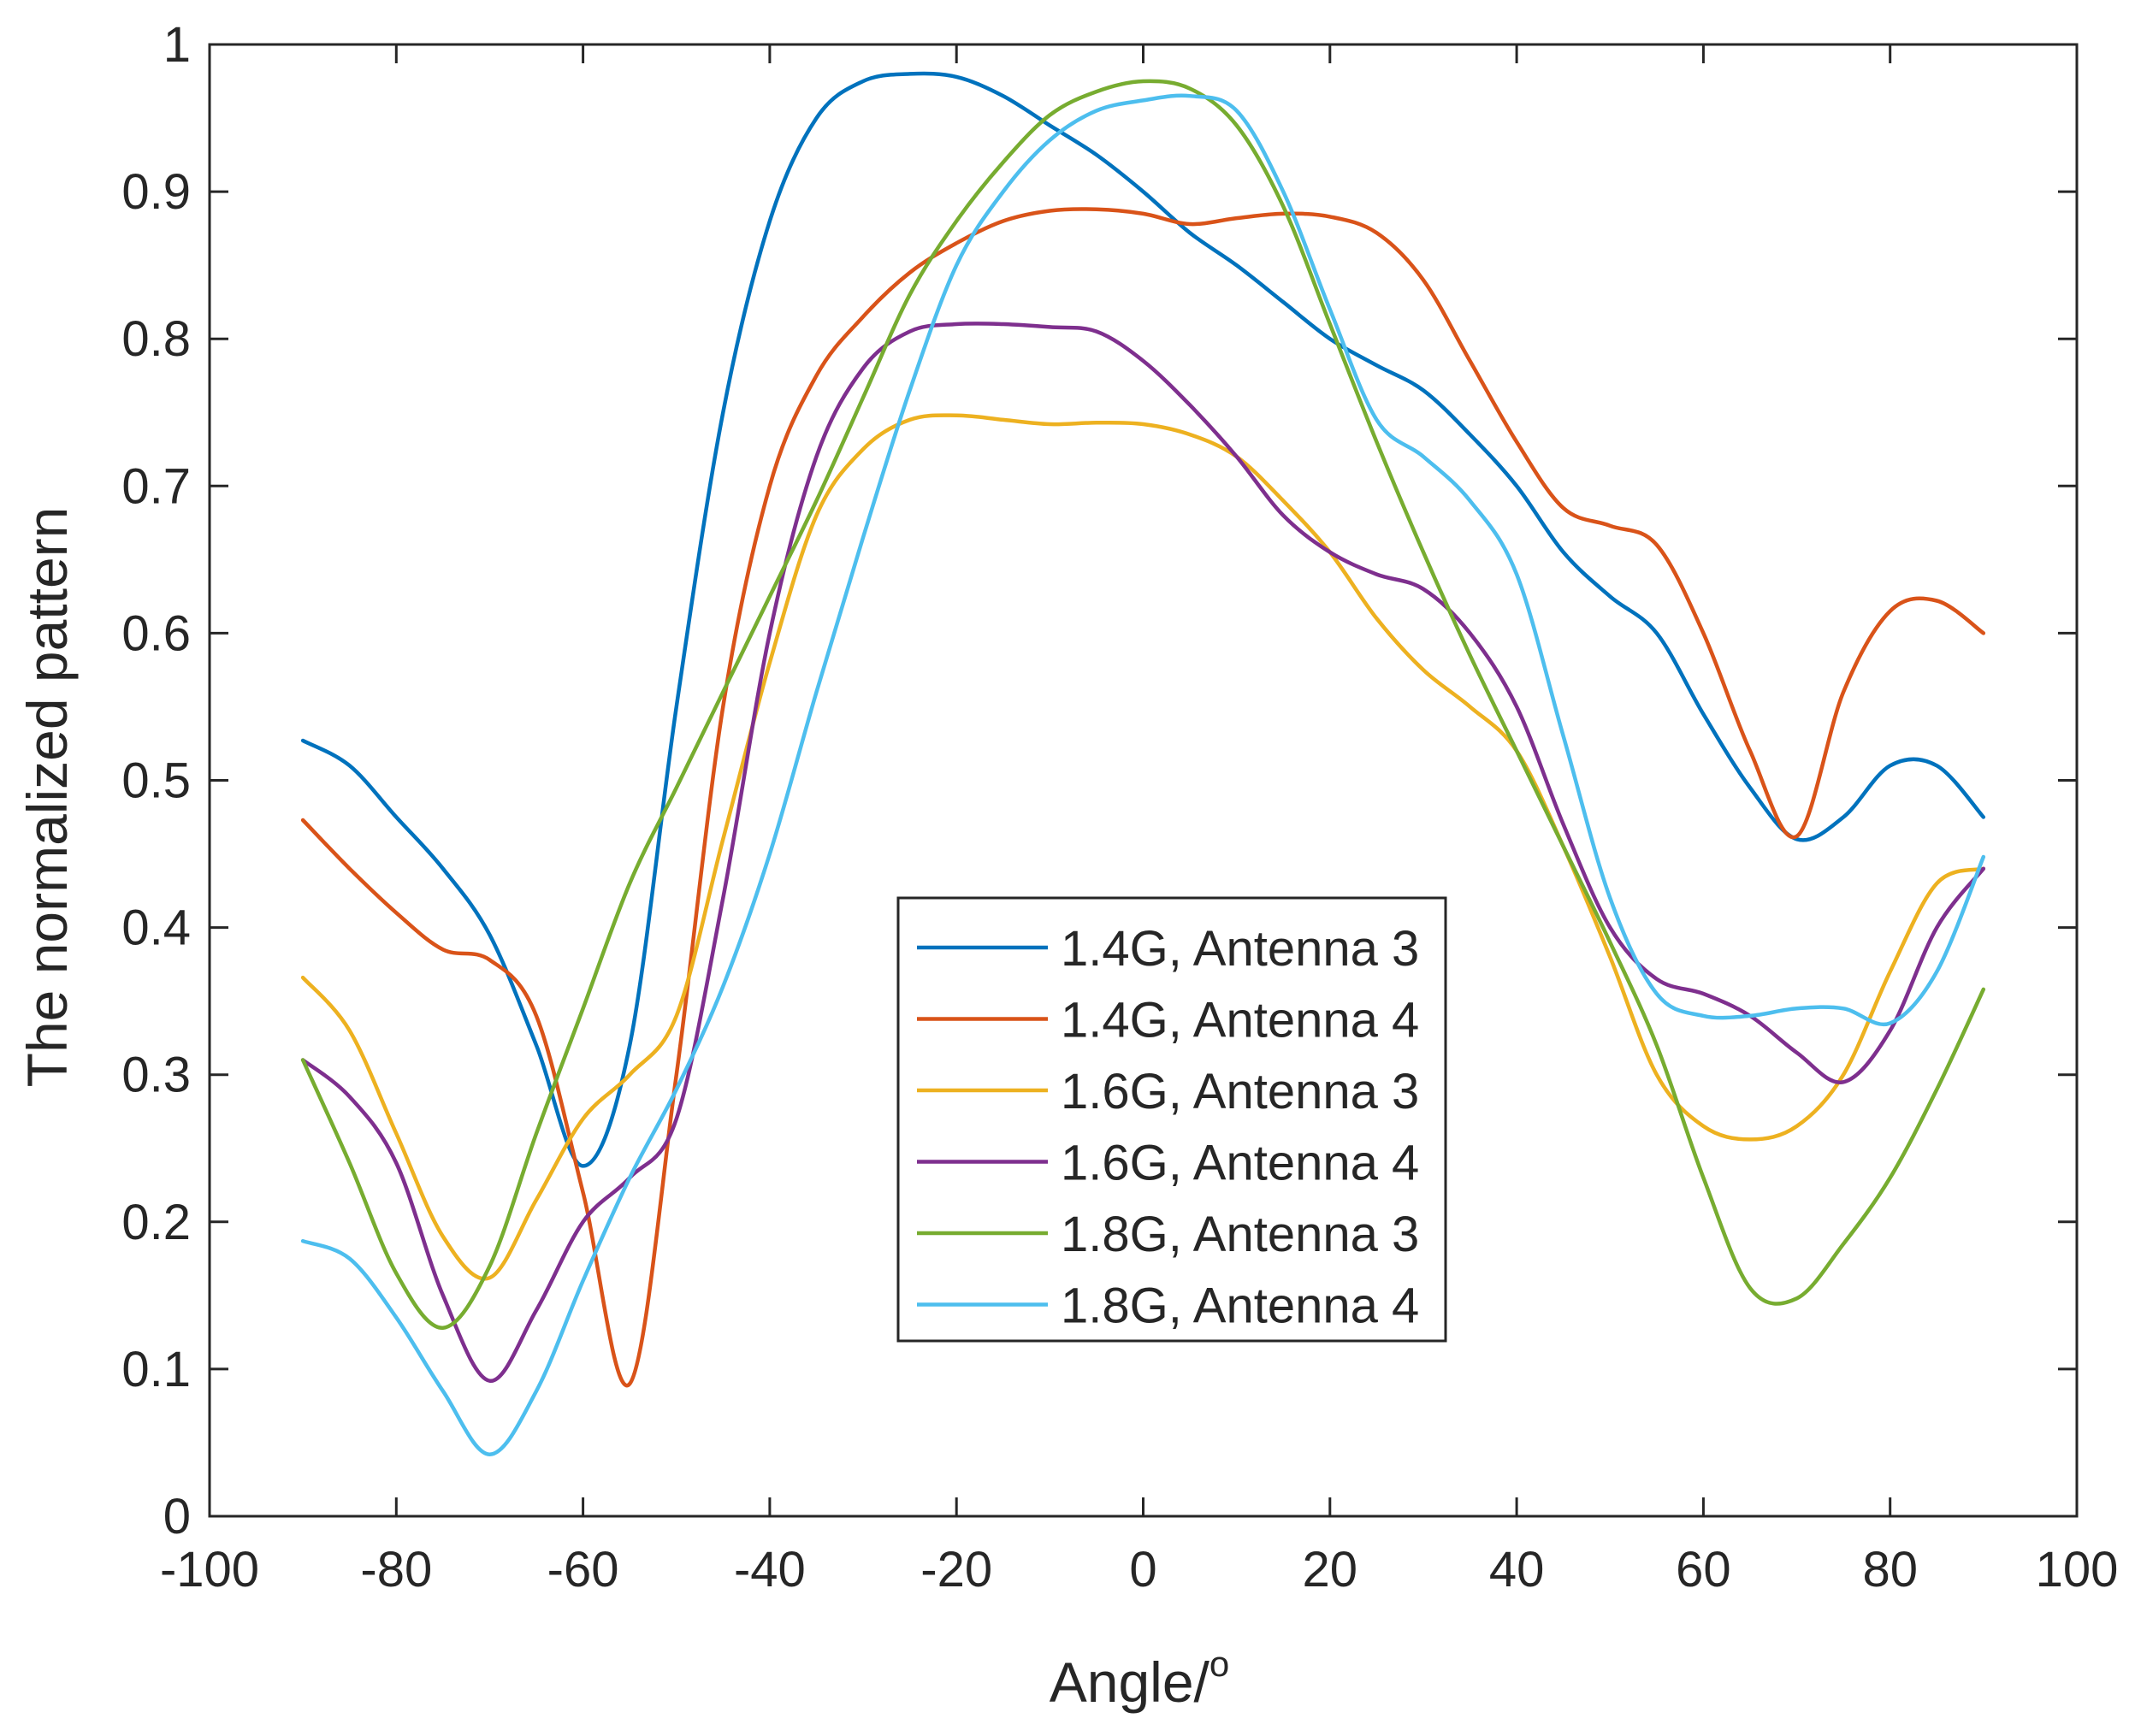 Image resolution: width=2141 pixels, height=1736 pixels. I want to click on y-tick-label: 0, so click(177, 1517).